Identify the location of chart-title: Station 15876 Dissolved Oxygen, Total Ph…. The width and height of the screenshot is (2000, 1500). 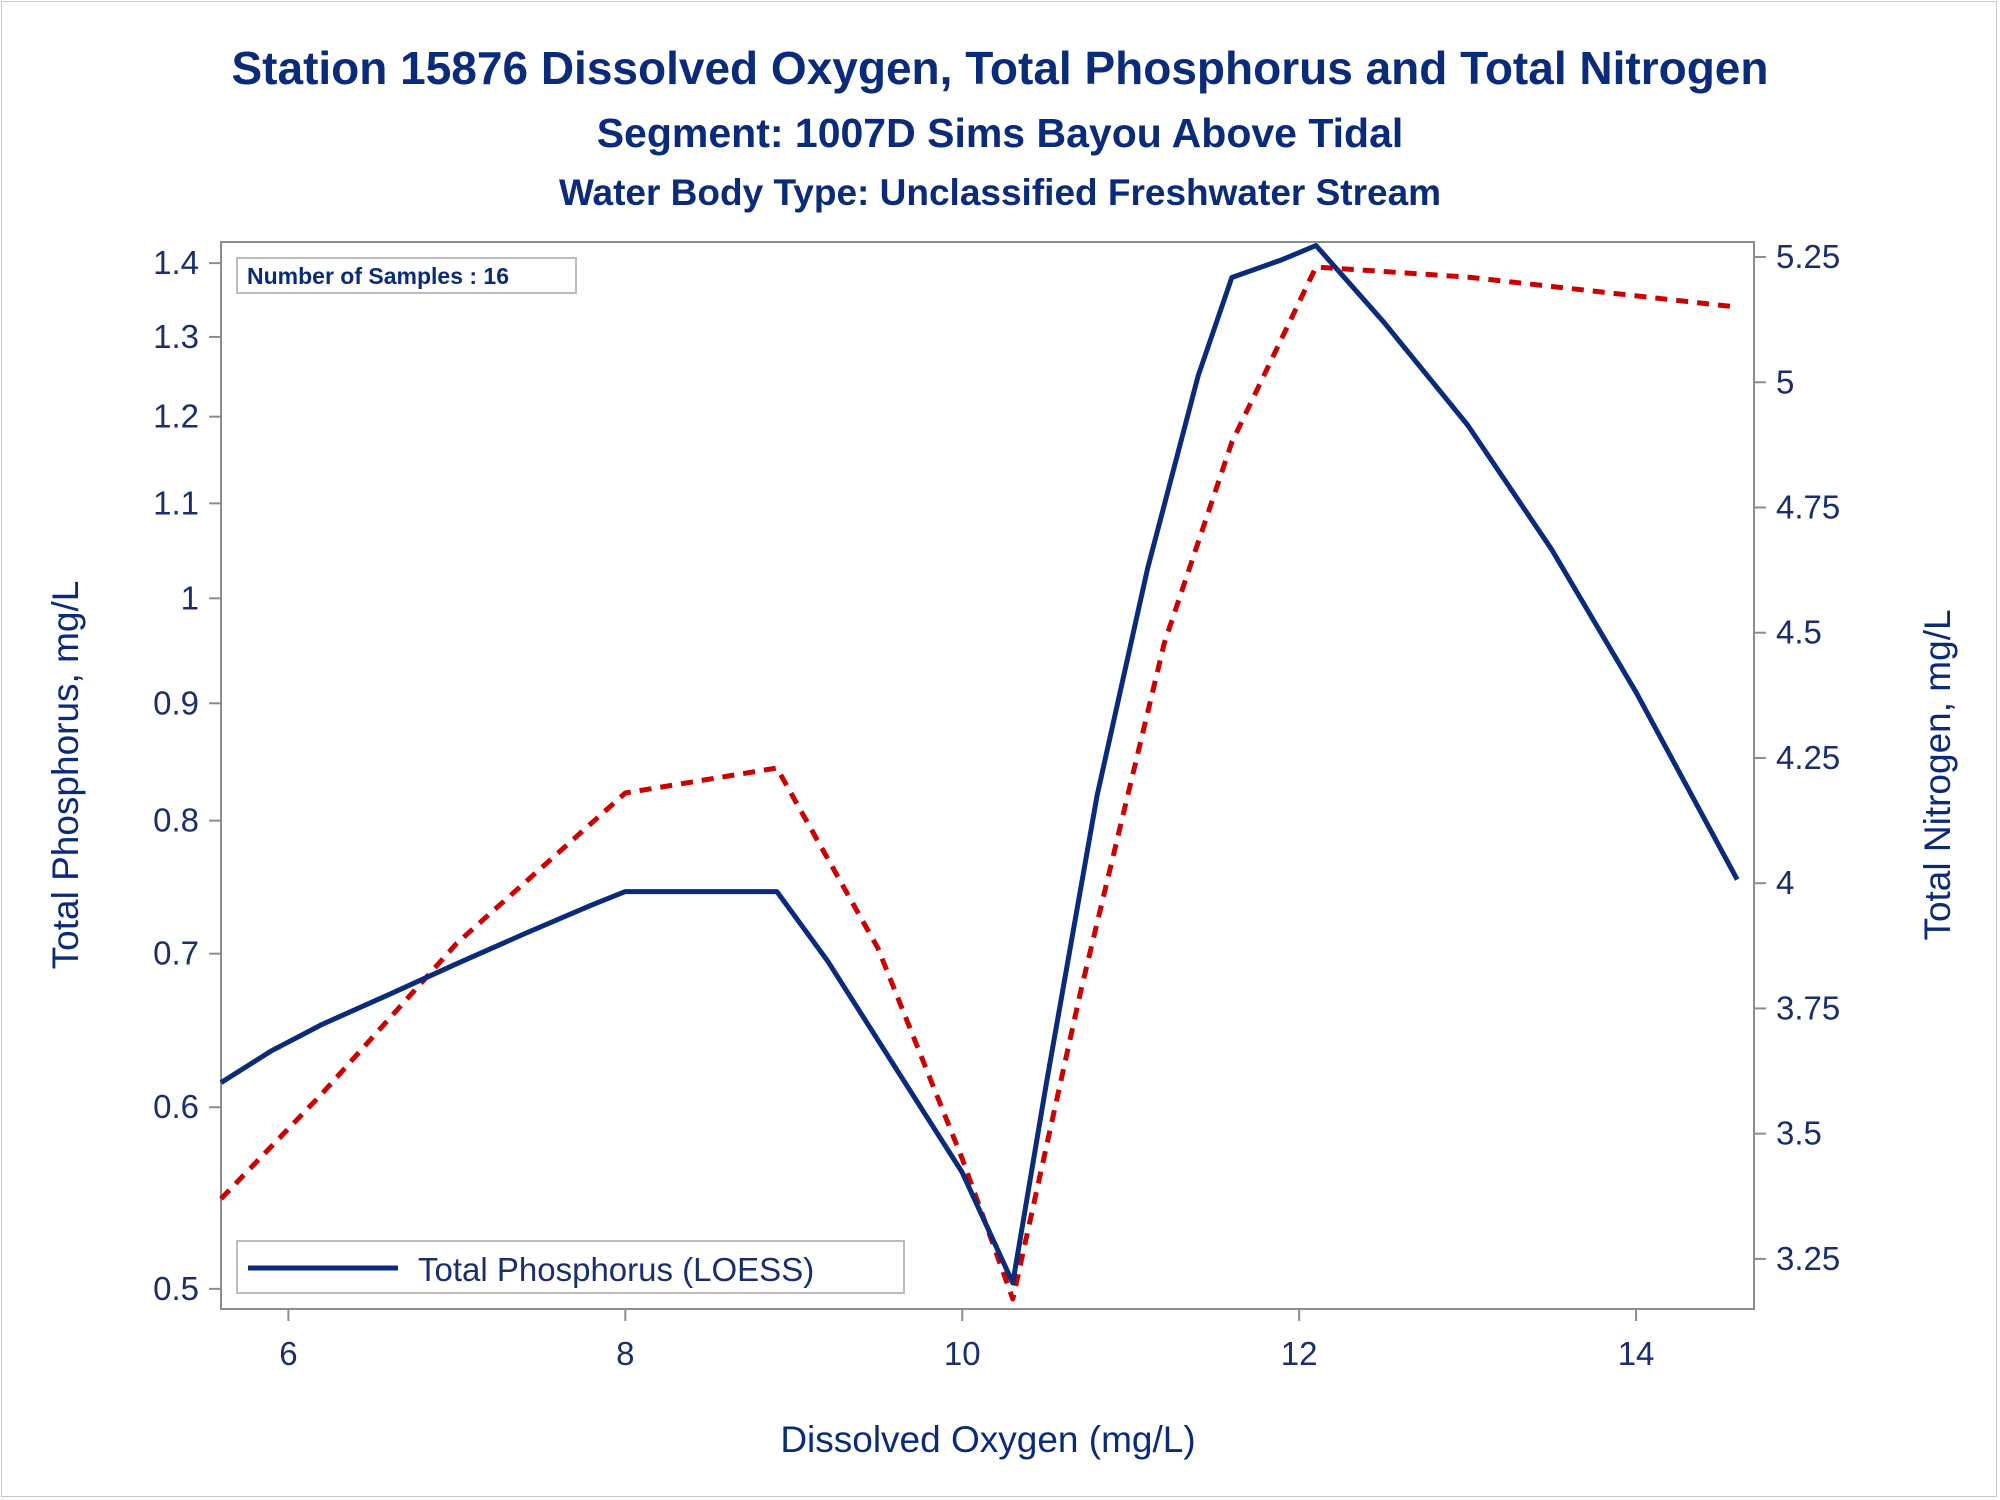
(999, 68).